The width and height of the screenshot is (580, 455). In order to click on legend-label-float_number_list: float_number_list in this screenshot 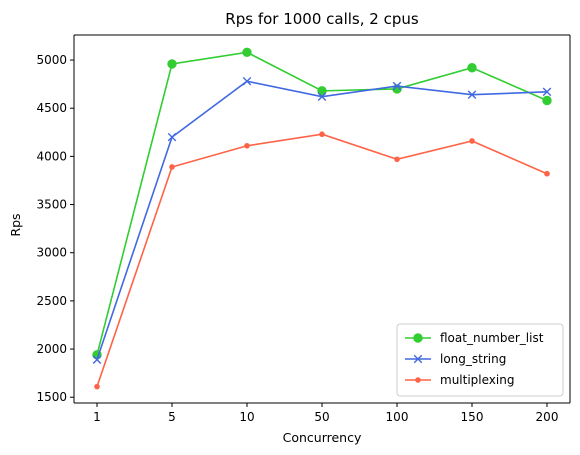, I will do `click(492, 338)`.